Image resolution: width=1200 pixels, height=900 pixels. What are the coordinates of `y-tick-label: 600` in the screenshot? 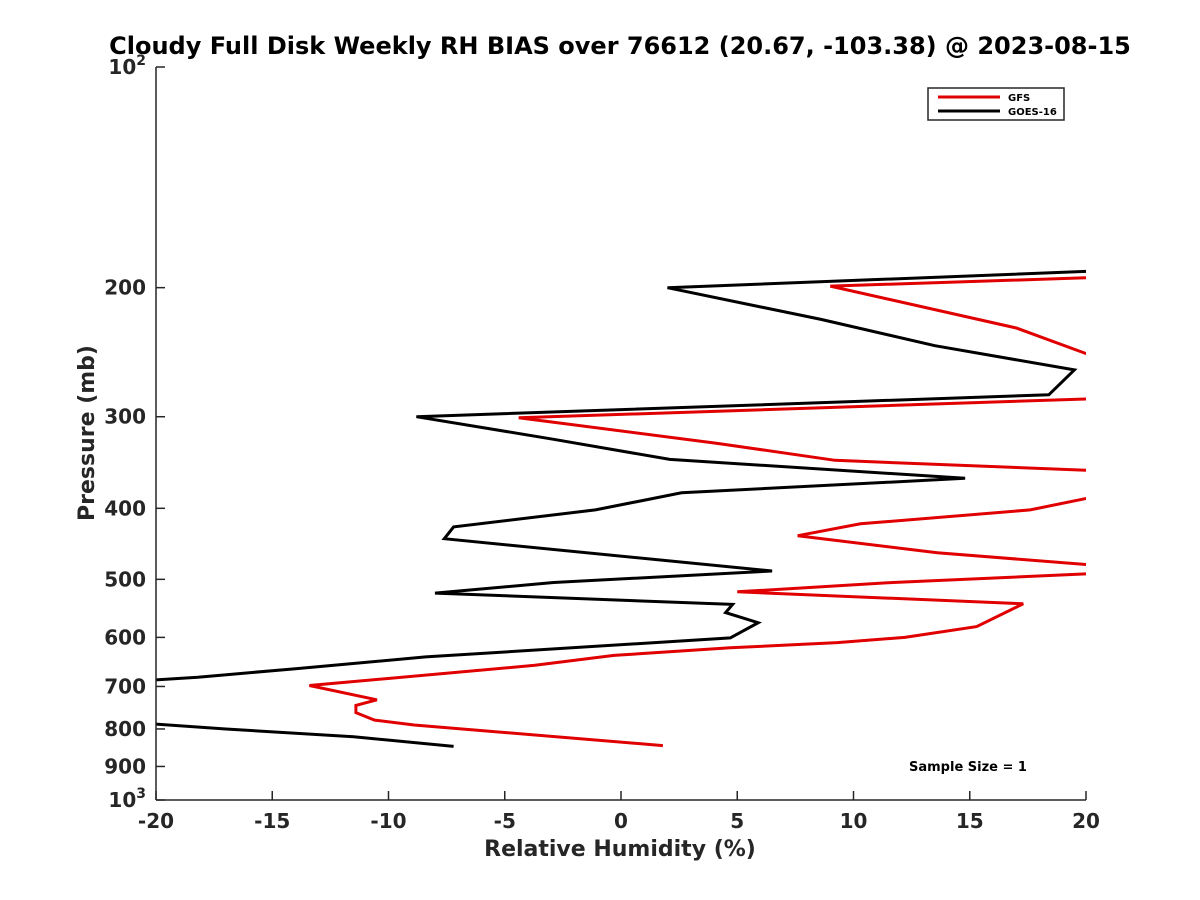 It's located at (125, 637).